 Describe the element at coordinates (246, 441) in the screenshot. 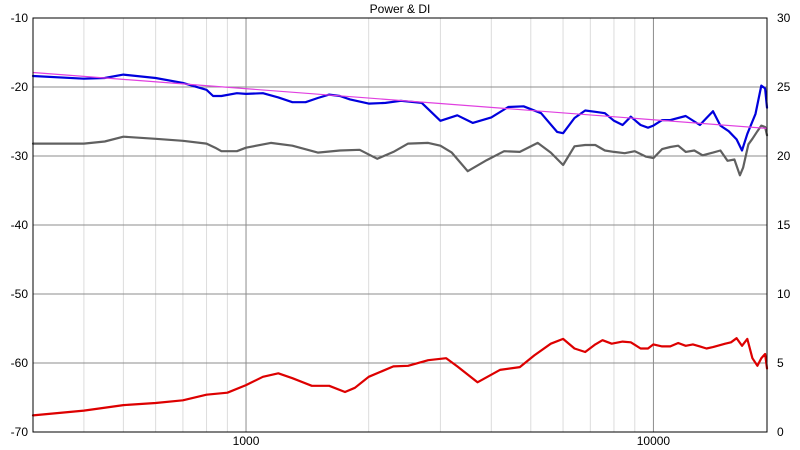

I see `x-tick-label: 1000` at that location.